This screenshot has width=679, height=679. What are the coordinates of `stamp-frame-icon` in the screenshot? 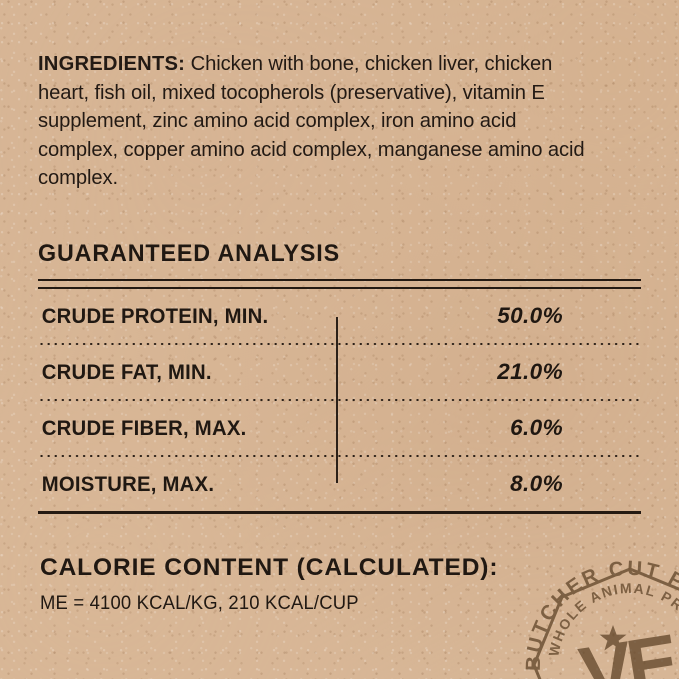 It's located at (605, 623).